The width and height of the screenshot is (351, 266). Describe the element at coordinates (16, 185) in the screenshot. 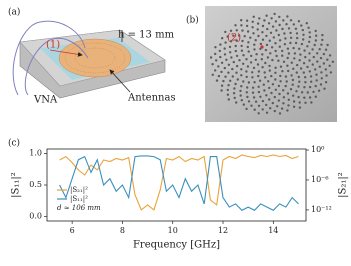

I see `y-axis-label: |S₁₁|²` at that location.